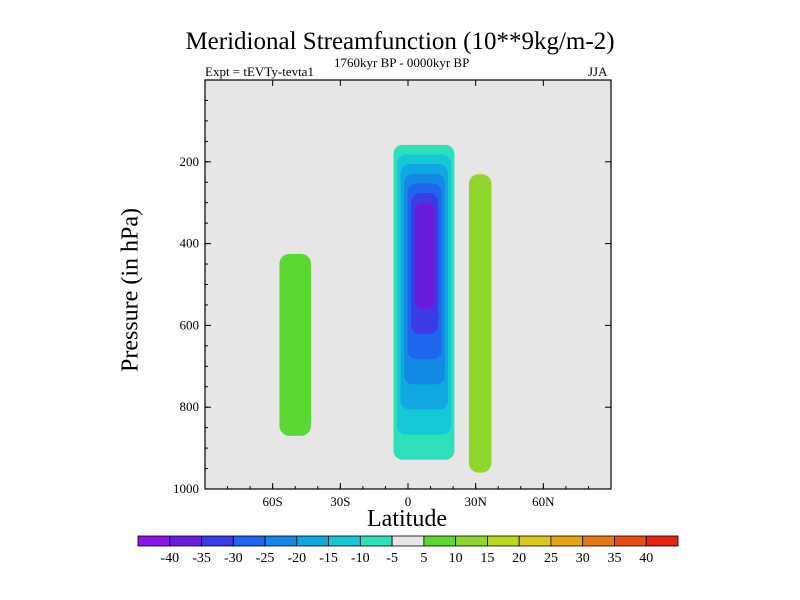  What do you see at coordinates (402, 62) in the screenshot?
I see `period-label: 1760kyr BP - 0000kyr BP` at bounding box center [402, 62].